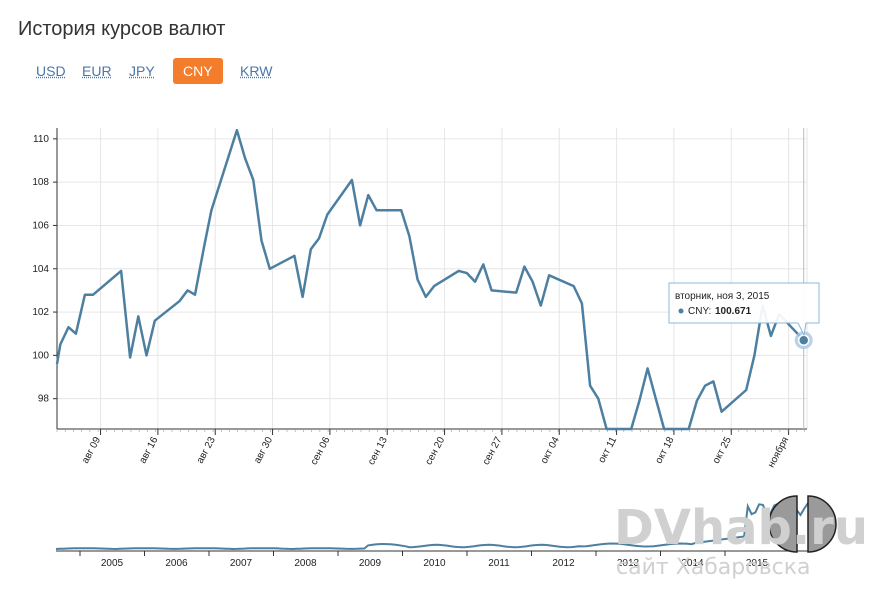  I want to click on x-tick-label: авг 16, so click(148, 450).